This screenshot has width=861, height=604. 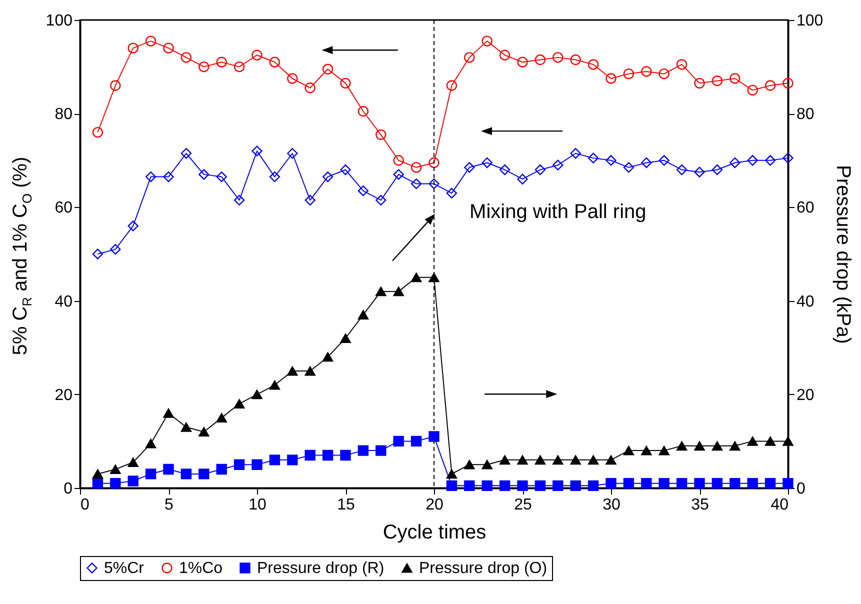 I want to click on x-tick-label: 0, so click(x=85, y=505).